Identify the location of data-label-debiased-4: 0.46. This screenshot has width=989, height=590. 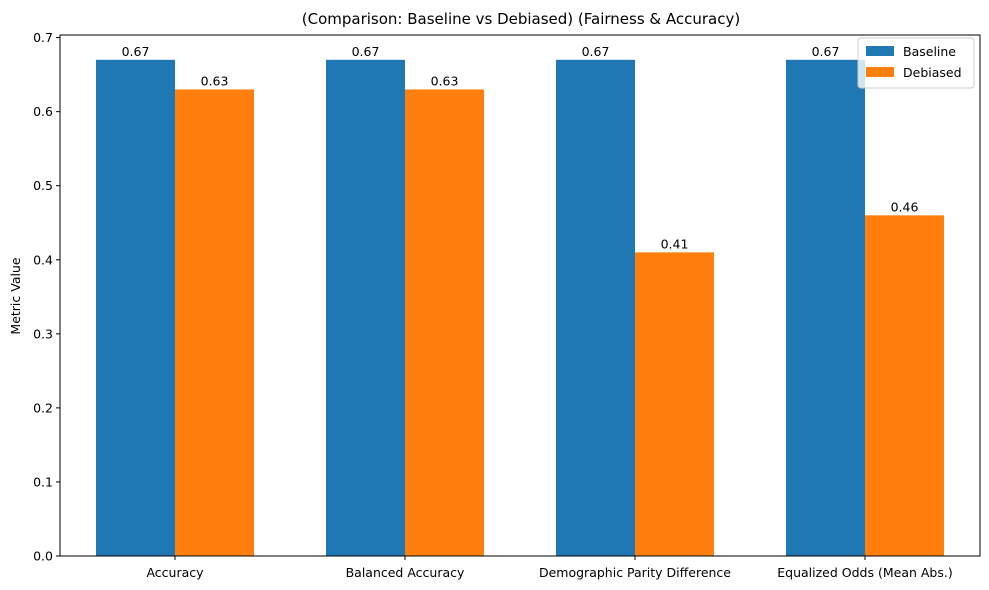
(905, 206).